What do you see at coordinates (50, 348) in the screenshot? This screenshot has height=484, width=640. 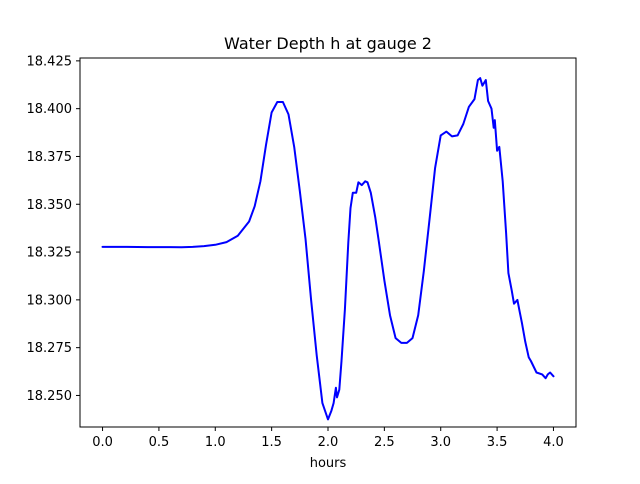 I see `y-tick-label: 18.275` at bounding box center [50, 348].